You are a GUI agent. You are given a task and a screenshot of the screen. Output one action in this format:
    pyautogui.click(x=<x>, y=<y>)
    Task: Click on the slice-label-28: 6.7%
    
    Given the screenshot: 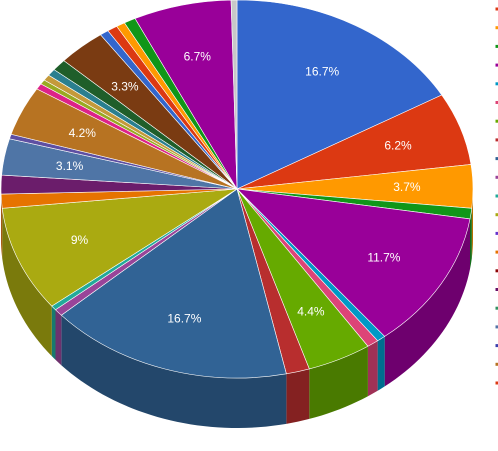 What is the action you would take?
    pyautogui.click(x=198, y=57)
    